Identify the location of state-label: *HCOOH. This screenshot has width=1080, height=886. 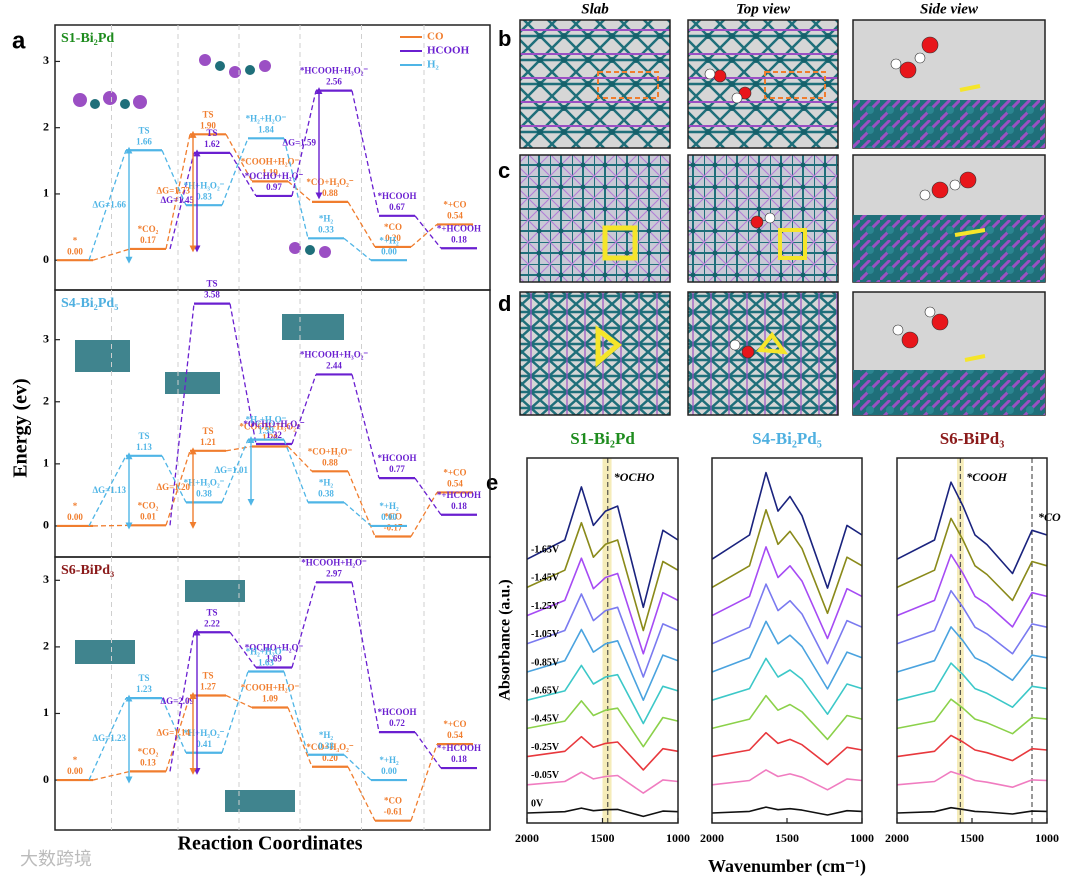
(396, 712).